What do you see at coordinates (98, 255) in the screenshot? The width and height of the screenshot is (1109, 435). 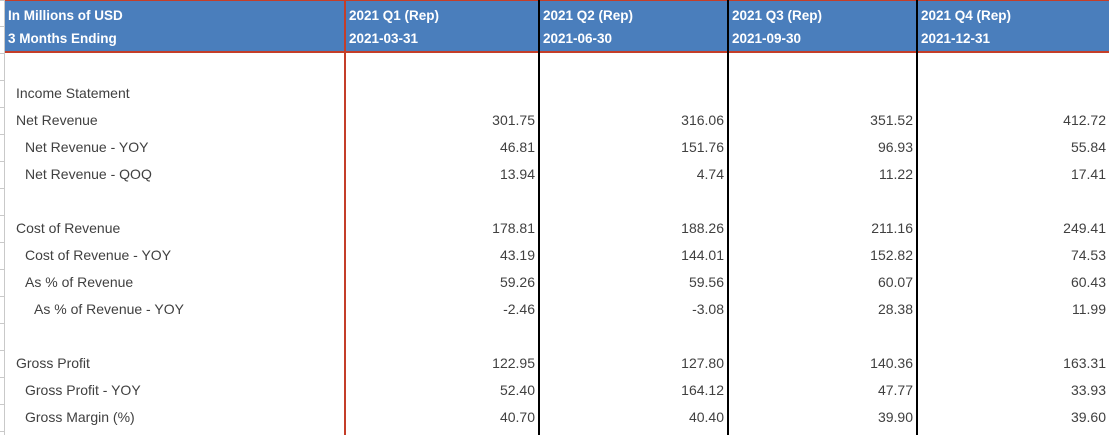 I see `row-label: Cost of Revenue - YOY` at bounding box center [98, 255].